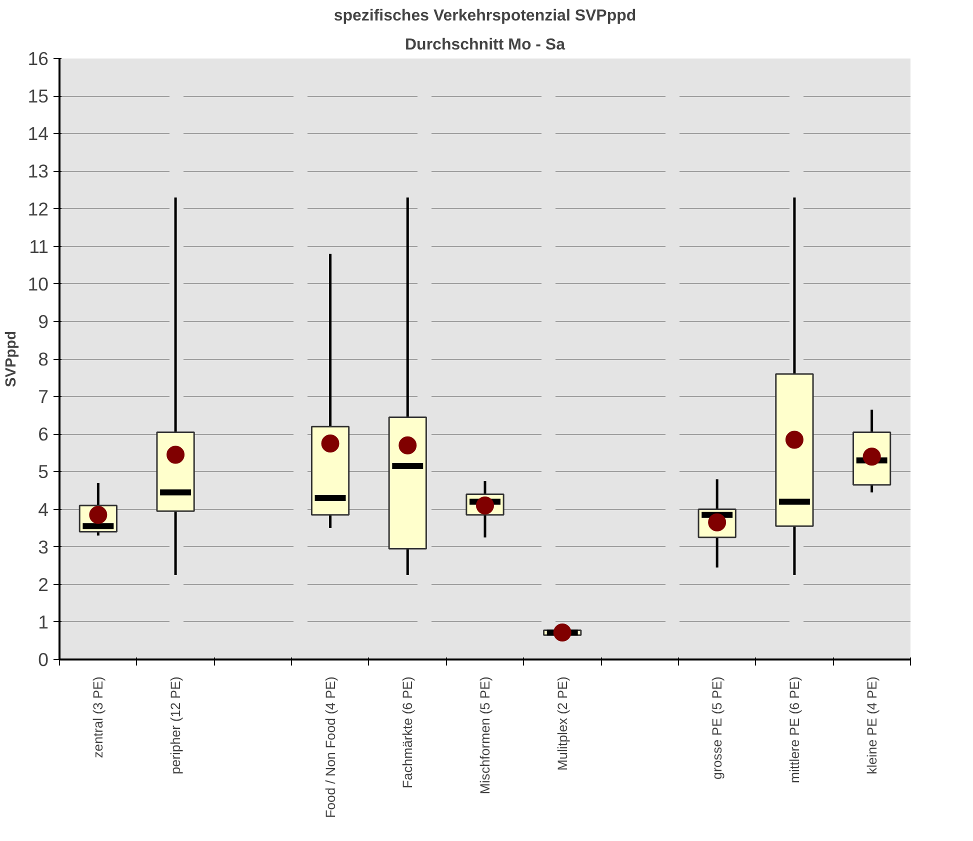 Image resolution: width=973 pixels, height=841 pixels. I want to click on y-tick-label: 3, so click(43, 547).